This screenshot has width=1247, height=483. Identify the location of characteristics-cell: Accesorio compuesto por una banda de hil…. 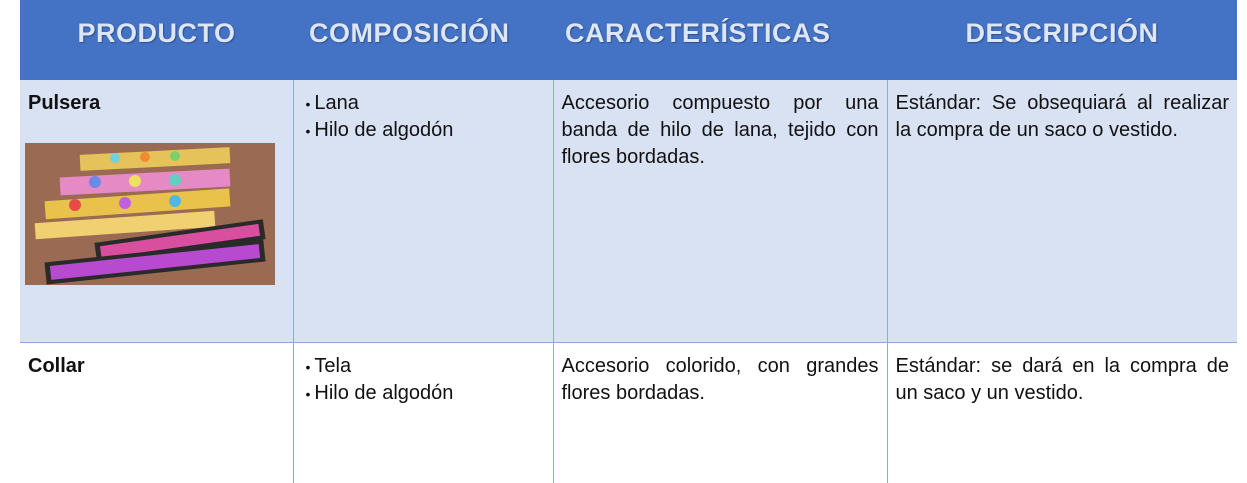
(720, 211).